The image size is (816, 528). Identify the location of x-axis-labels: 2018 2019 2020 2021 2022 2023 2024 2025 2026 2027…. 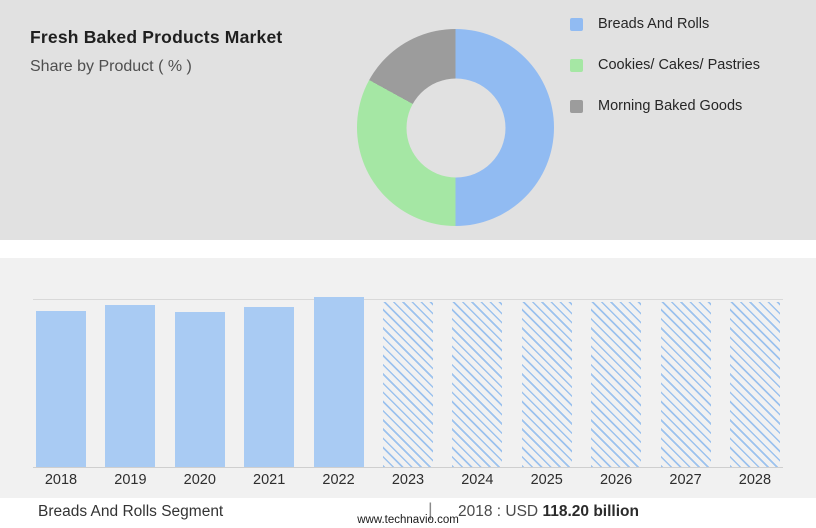
(408, 480).